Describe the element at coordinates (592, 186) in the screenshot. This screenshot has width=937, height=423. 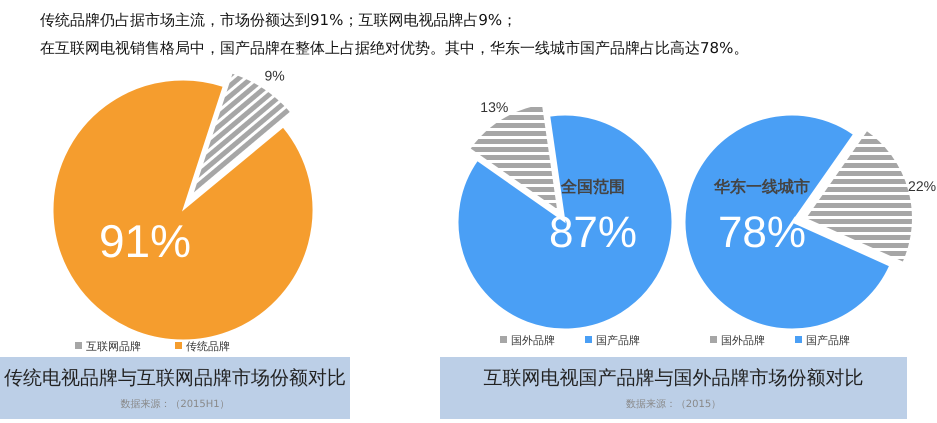
I see `text: 全国范围` at that location.